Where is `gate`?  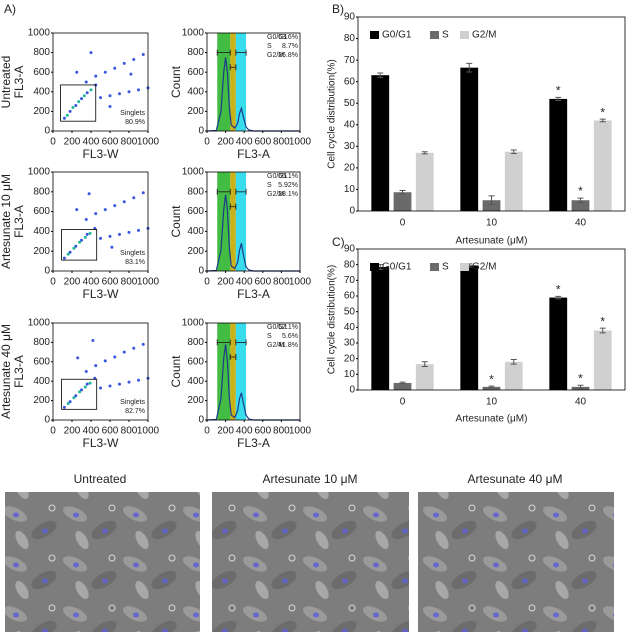
gate is located at coordinates (79, 394).